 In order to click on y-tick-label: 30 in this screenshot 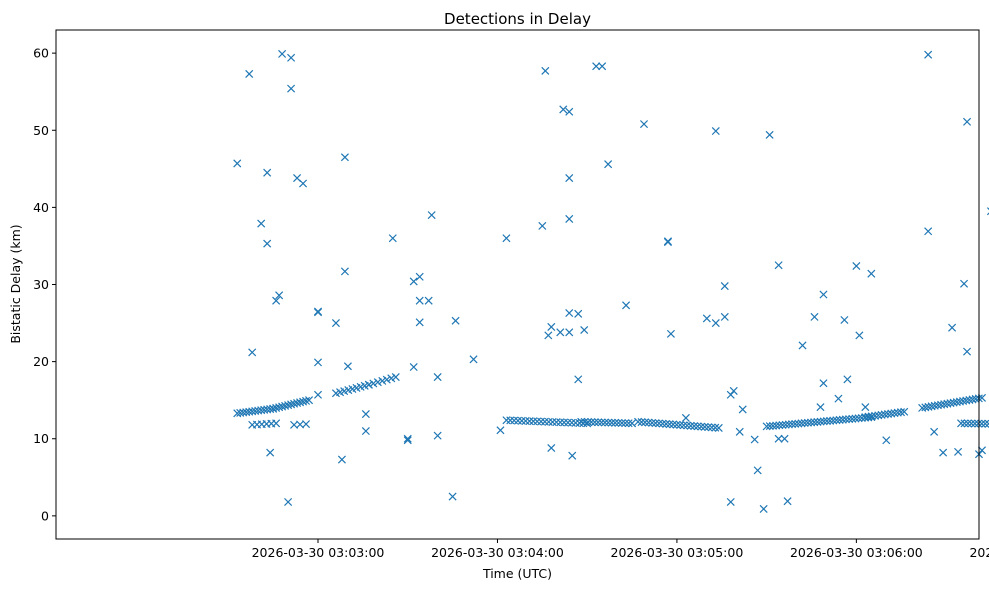, I will do `click(41, 284)`.